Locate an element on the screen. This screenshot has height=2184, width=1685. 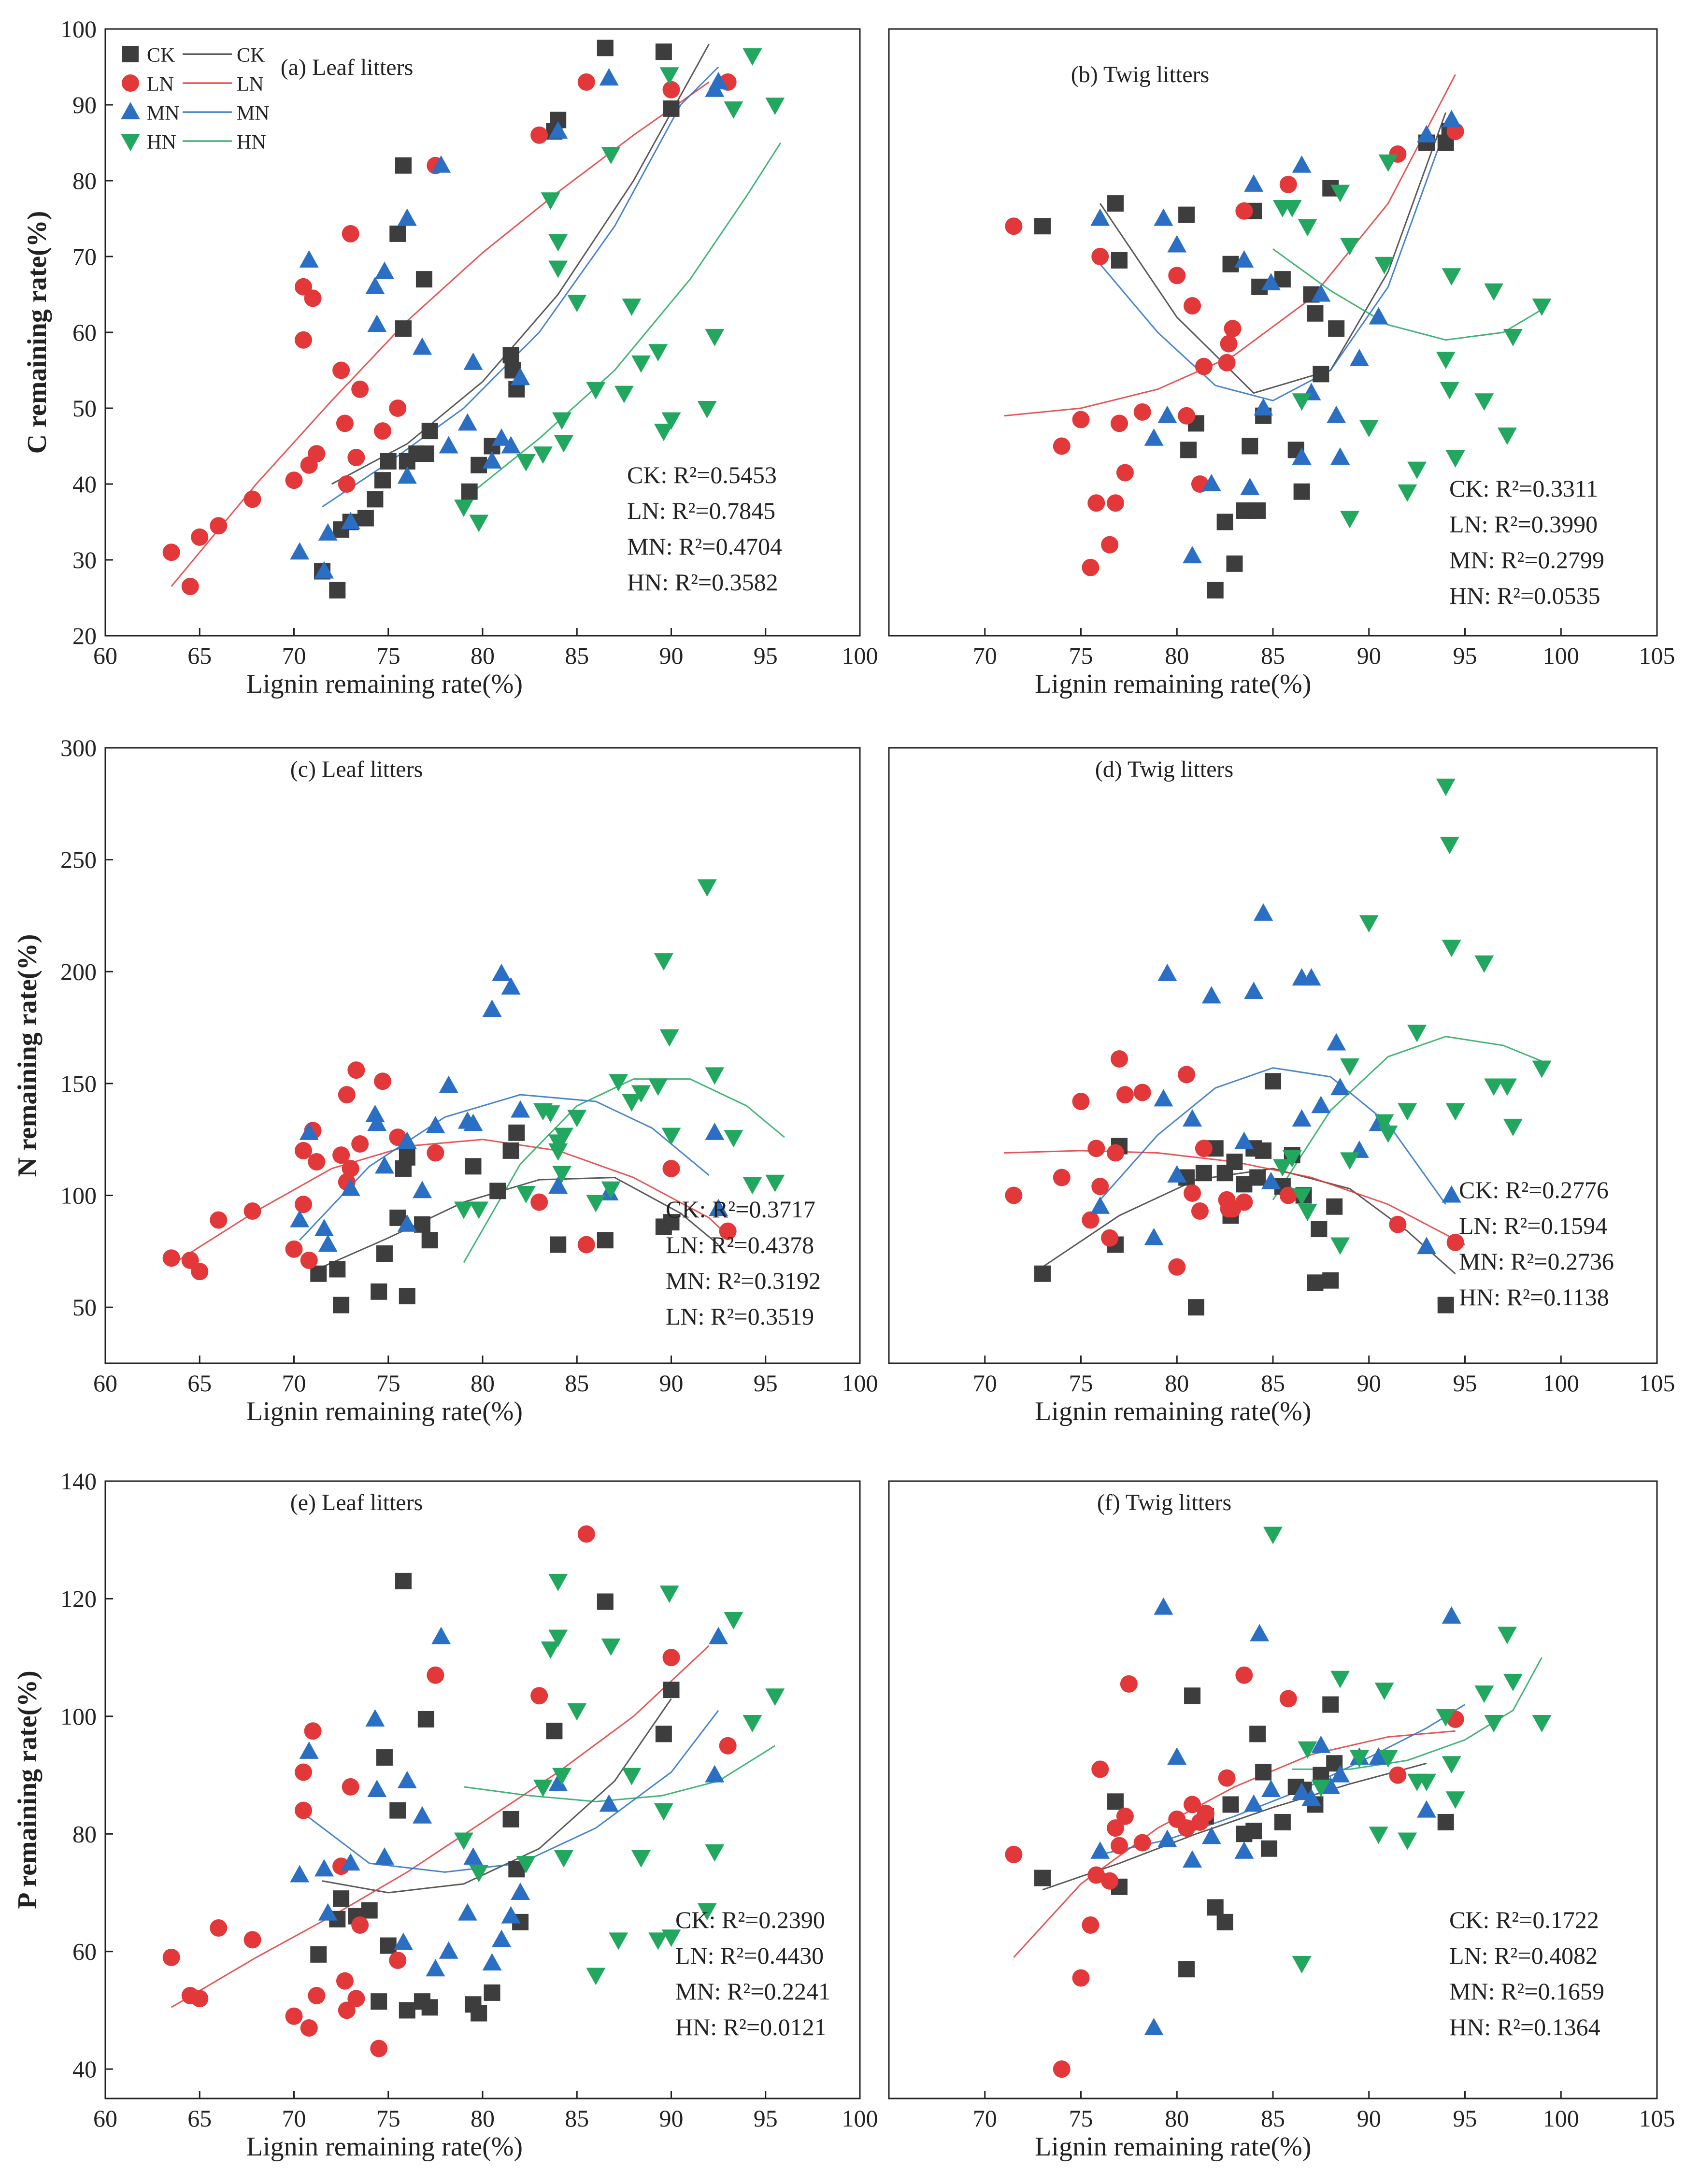
y-tick-label: 50 is located at coordinates (84, 409).